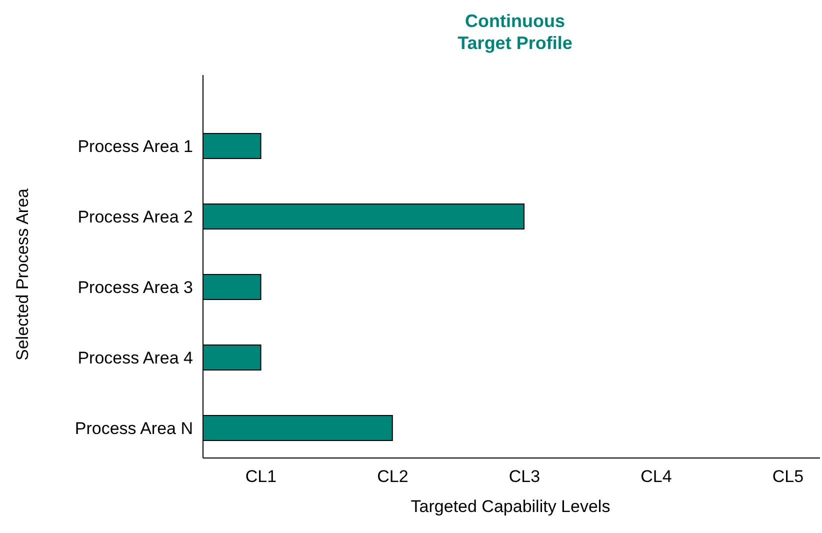  I want to click on chart-title: Continuous Target Profile, so click(515, 32).